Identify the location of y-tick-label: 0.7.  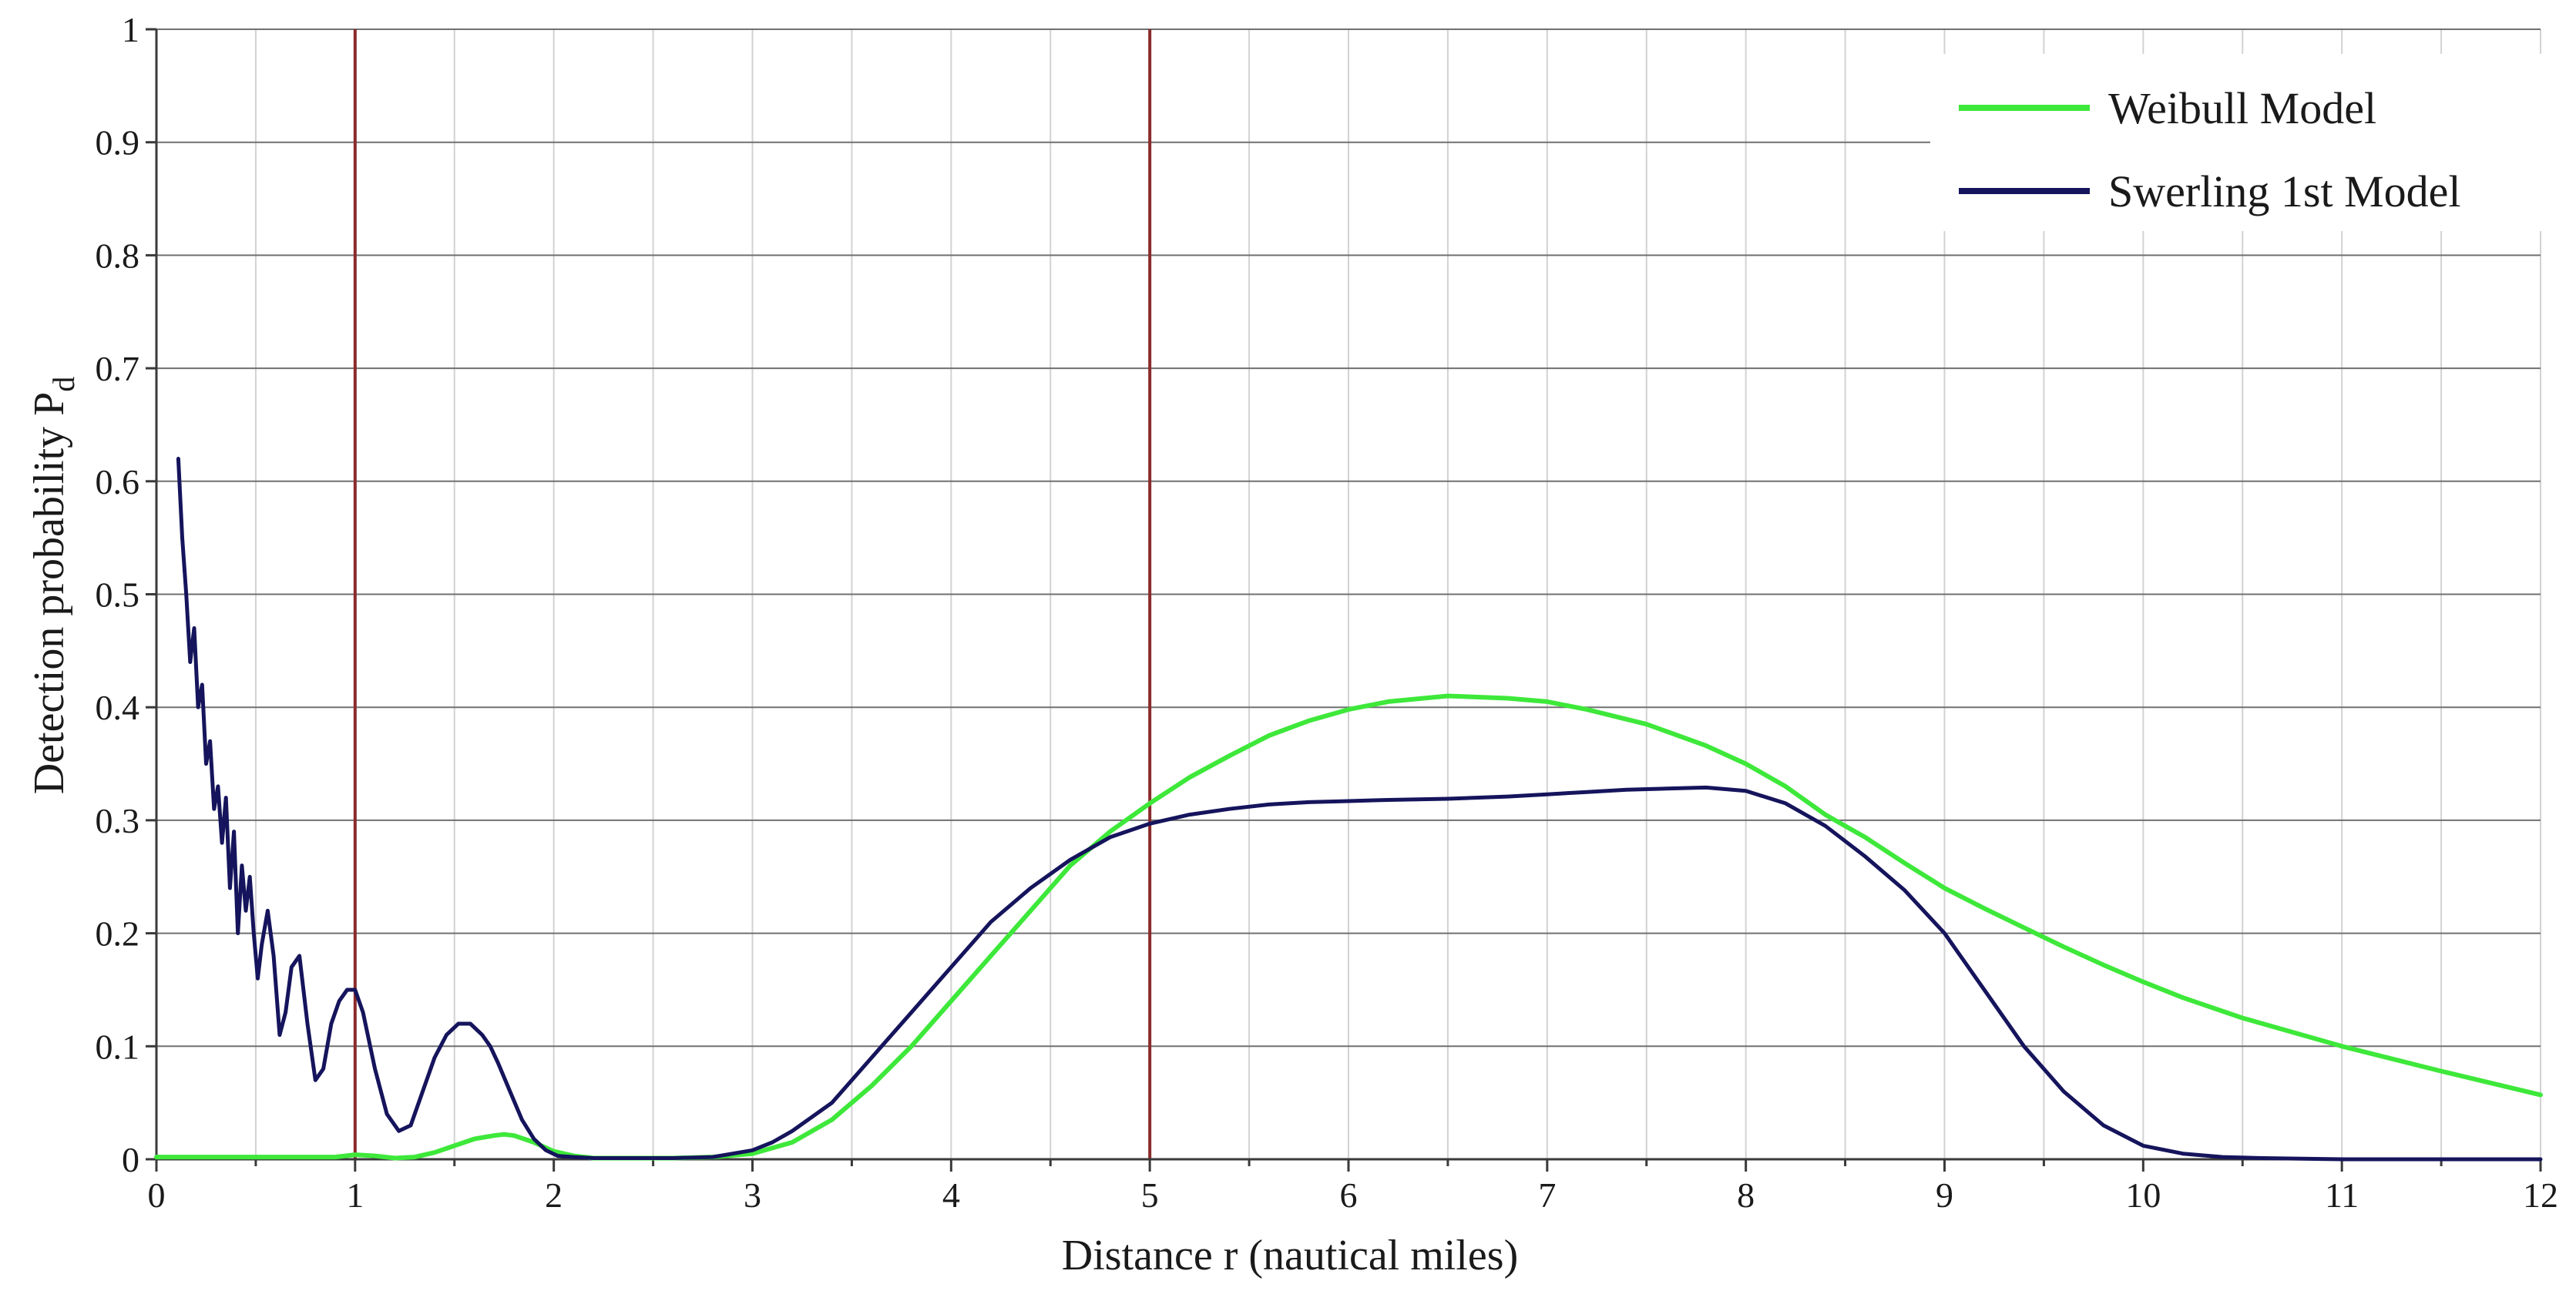
(118, 368).